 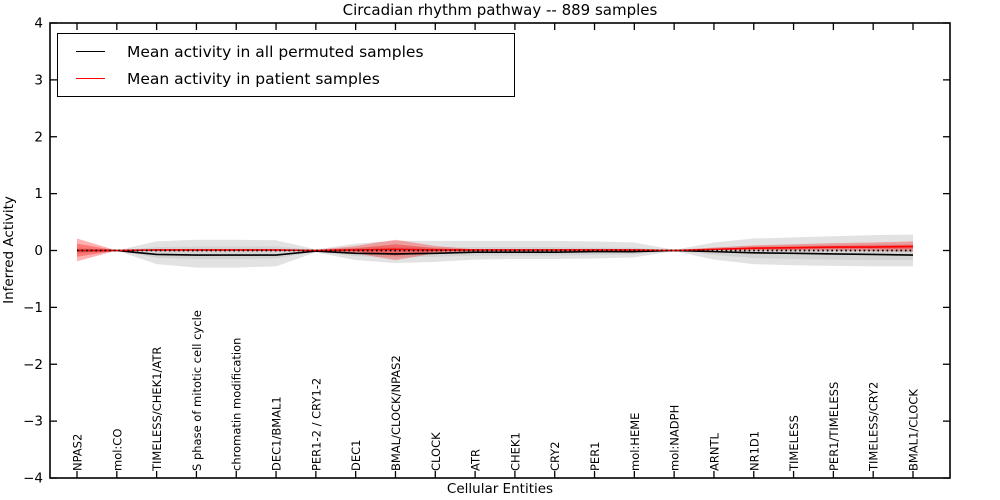 I want to click on legend-item-permuted: Mean activity in all permuted samples, so click(x=286, y=52).